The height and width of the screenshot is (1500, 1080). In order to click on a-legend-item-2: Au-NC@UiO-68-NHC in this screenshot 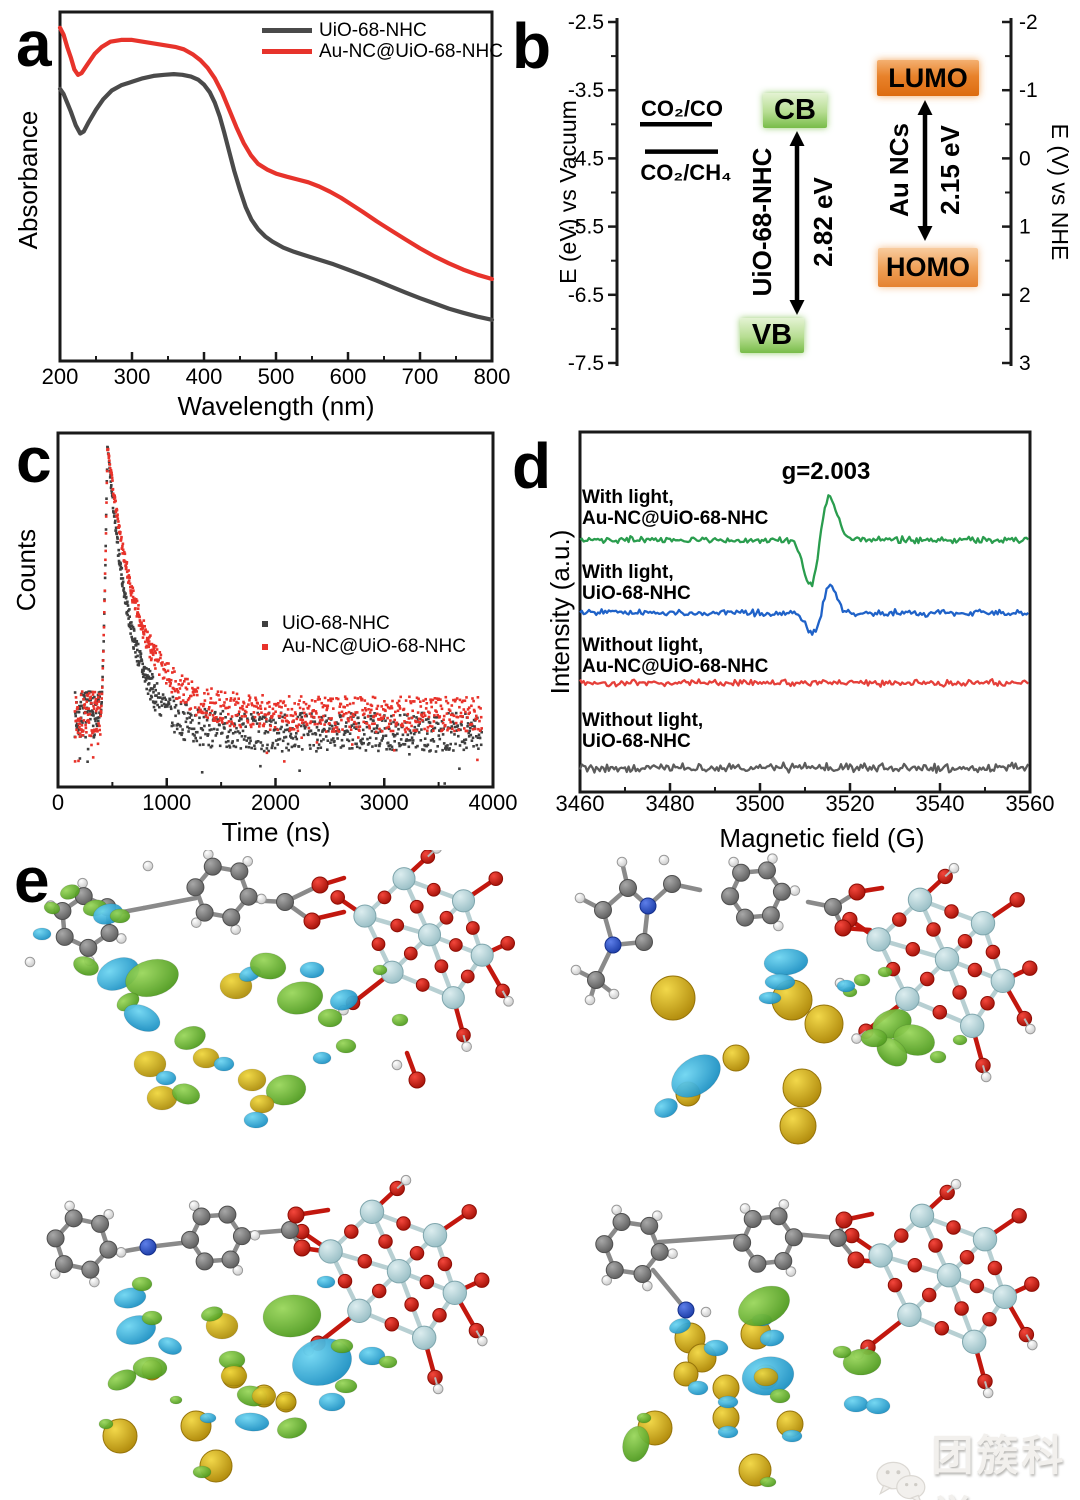, I will do `click(382, 51)`.